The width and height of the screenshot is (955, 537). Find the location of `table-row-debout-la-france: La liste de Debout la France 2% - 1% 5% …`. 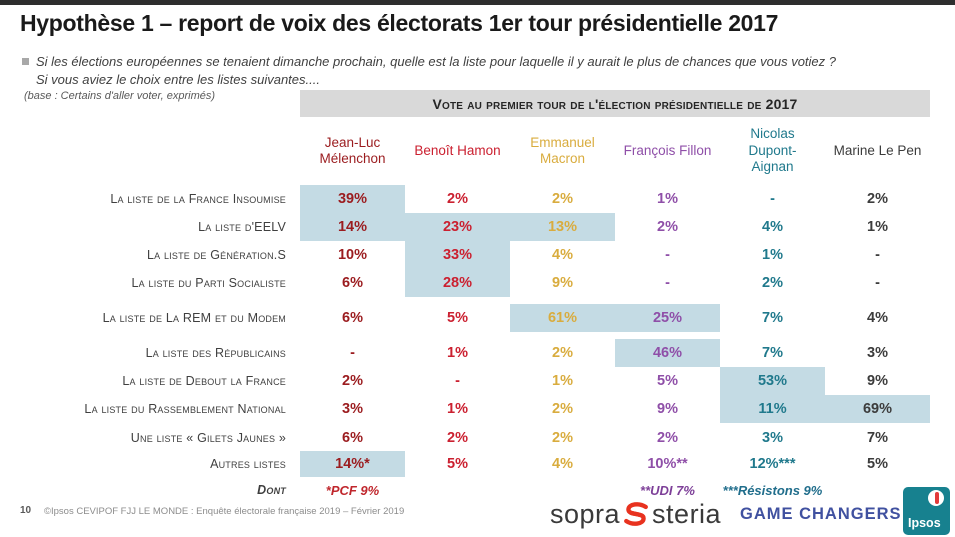

table-row-debout-la-france: La liste de Debout la France 2% - 1% 5% … is located at coordinates (465, 381).